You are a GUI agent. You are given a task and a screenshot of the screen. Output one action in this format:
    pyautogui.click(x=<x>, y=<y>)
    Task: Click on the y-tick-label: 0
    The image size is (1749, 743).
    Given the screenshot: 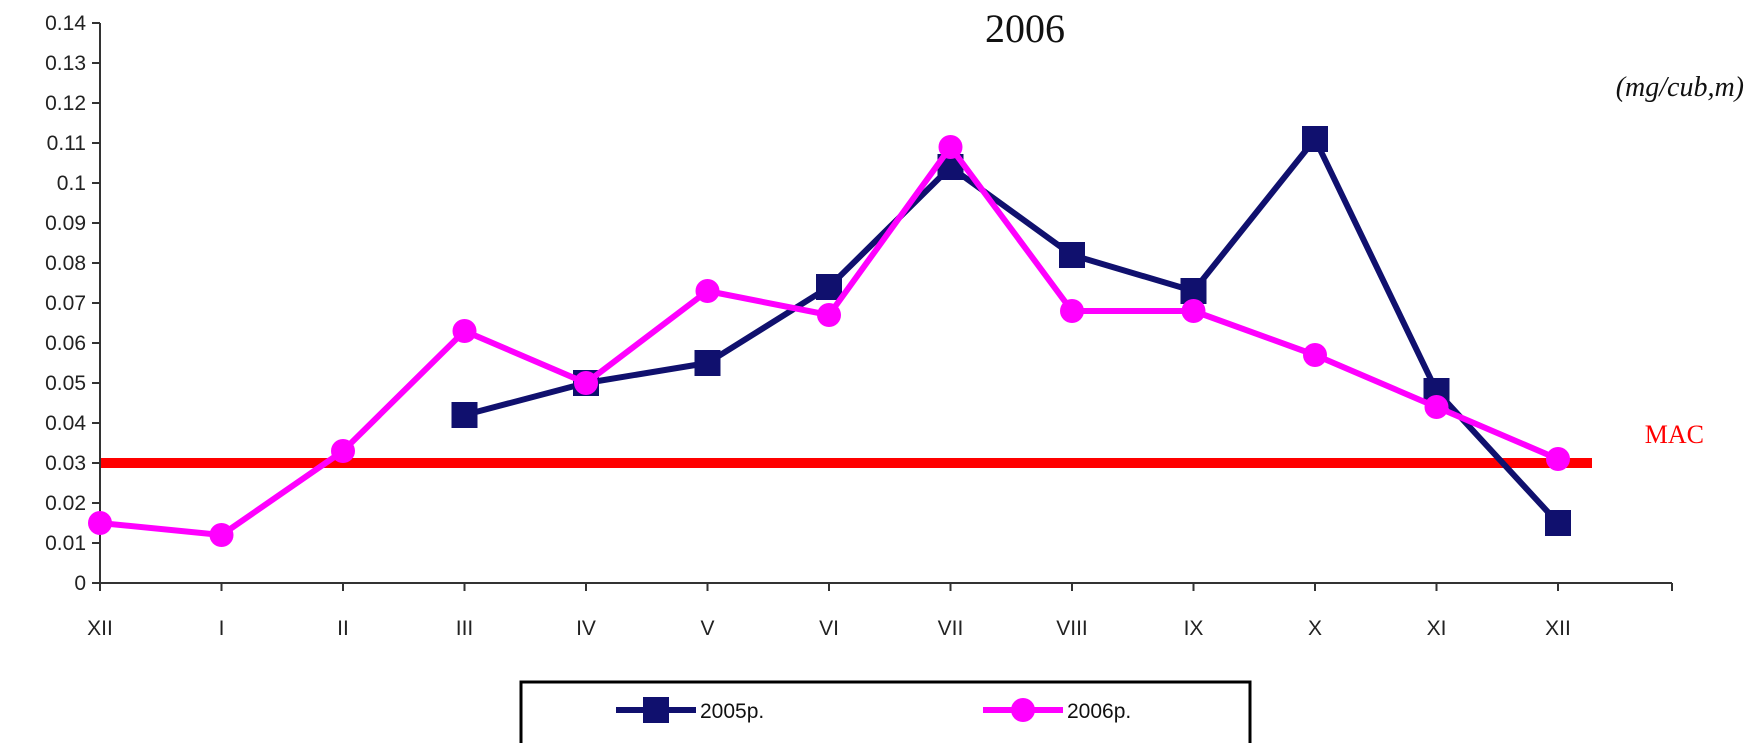 What is the action you would take?
    pyautogui.click(x=80, y=583)
    